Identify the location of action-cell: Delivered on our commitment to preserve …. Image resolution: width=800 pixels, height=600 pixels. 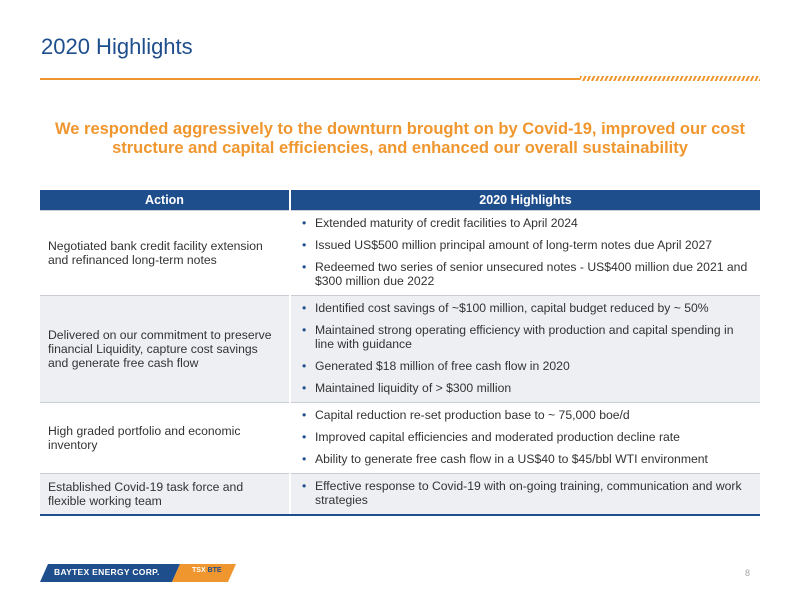
(165, 349).